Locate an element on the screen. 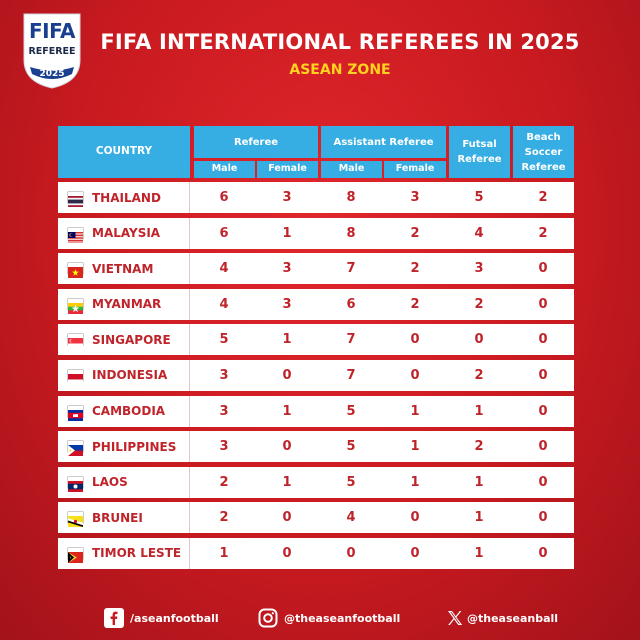  country-cell: INDONESIA is located at coordinates (124, 375).